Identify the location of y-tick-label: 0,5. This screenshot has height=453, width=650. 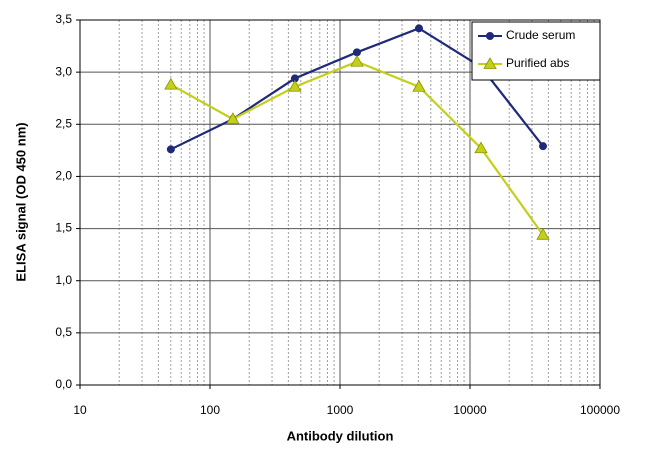
(63, 332).